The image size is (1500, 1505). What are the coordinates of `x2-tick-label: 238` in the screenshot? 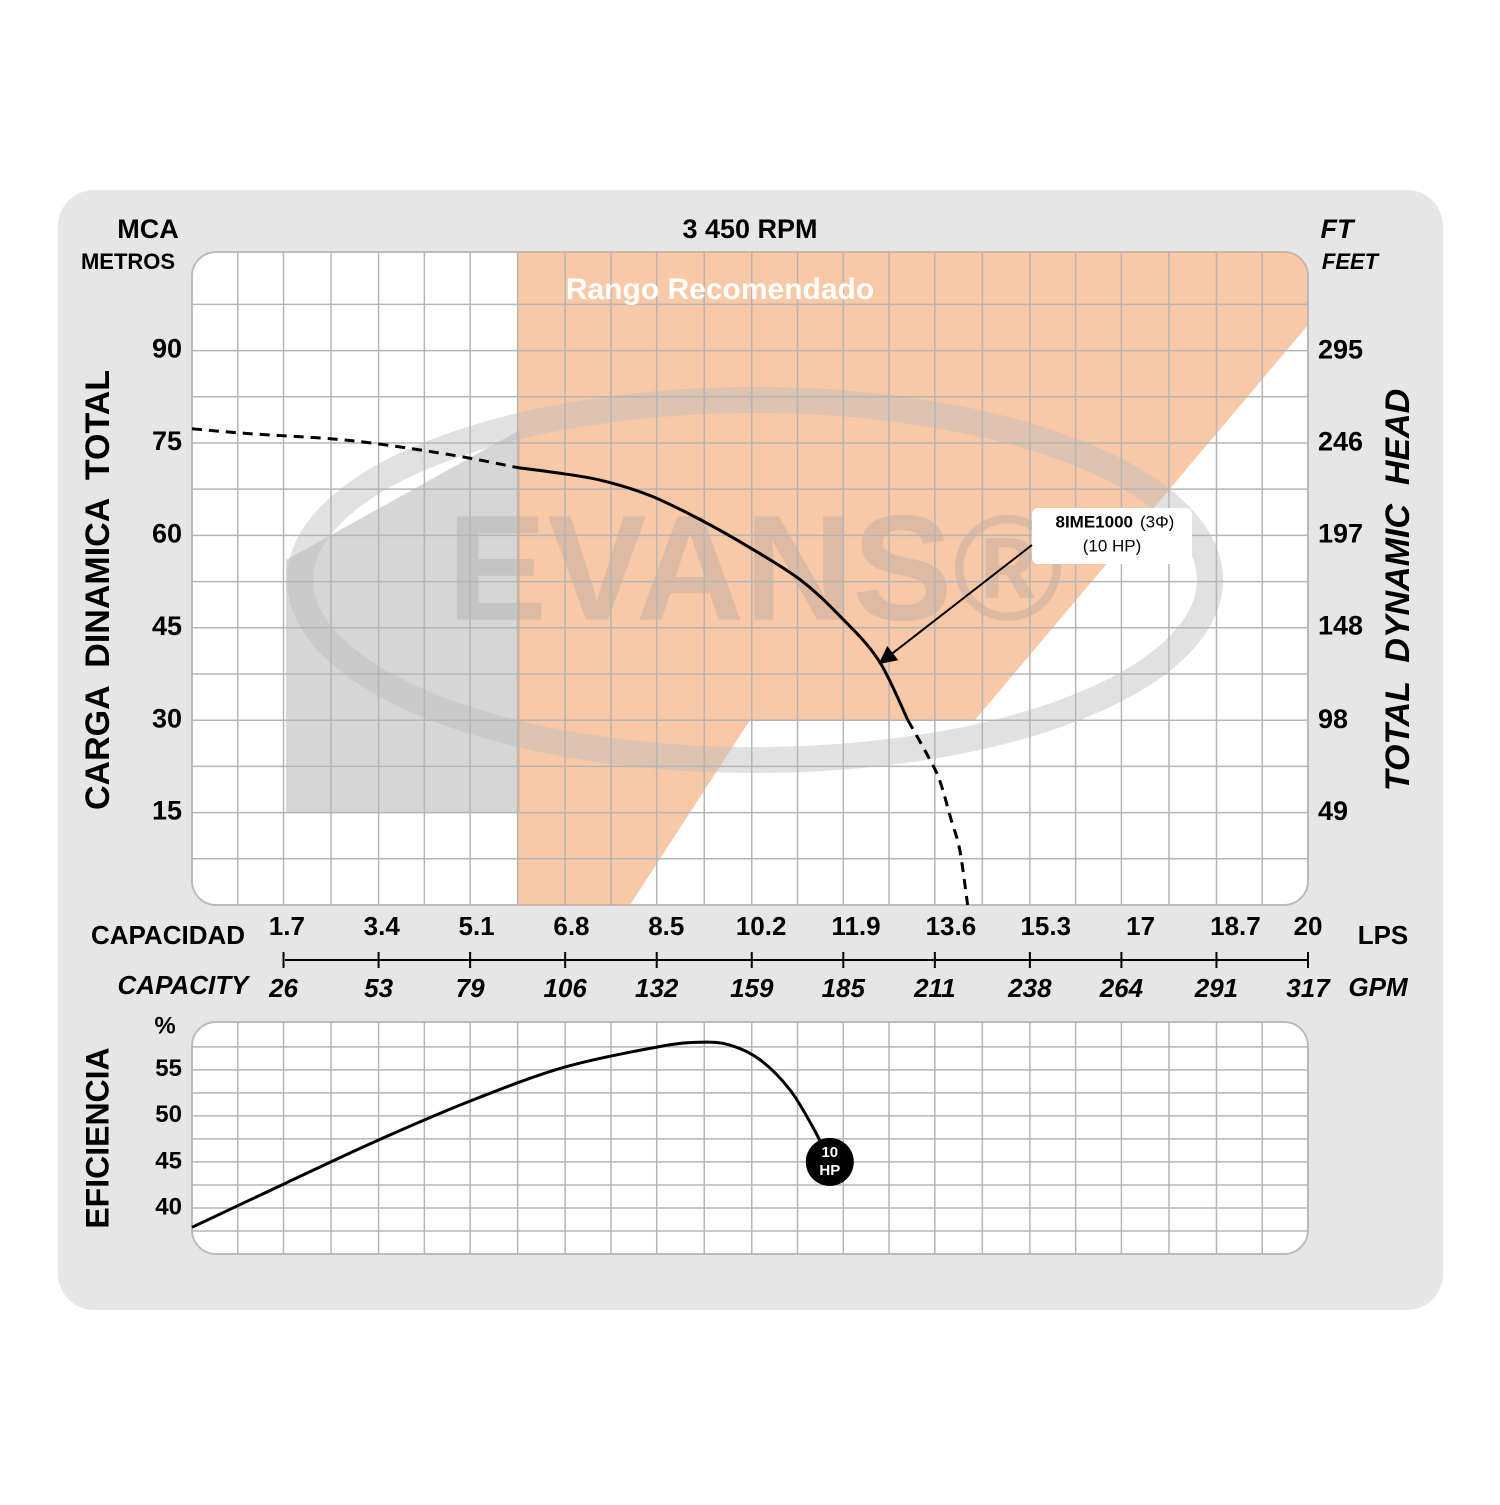 It's located at (1029, 988).